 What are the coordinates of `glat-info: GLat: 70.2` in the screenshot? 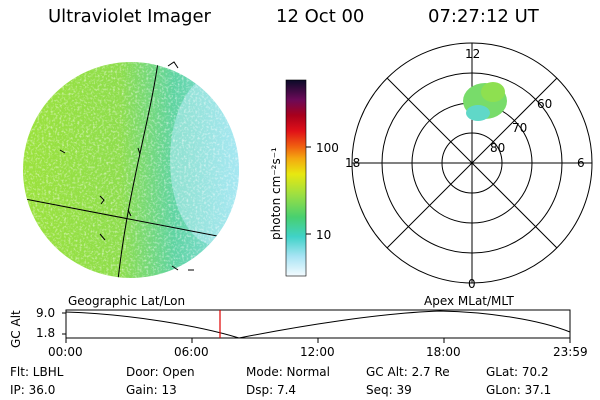 It's located at (517, 372).